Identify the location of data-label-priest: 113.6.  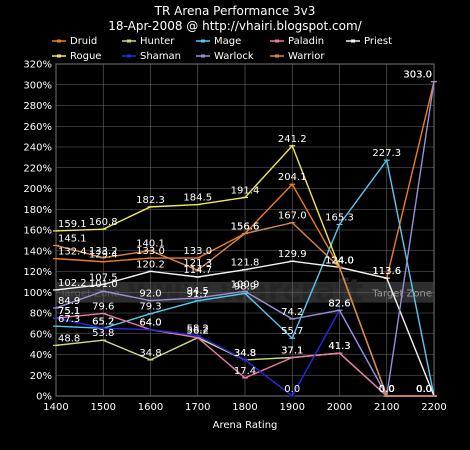
(386, 271).